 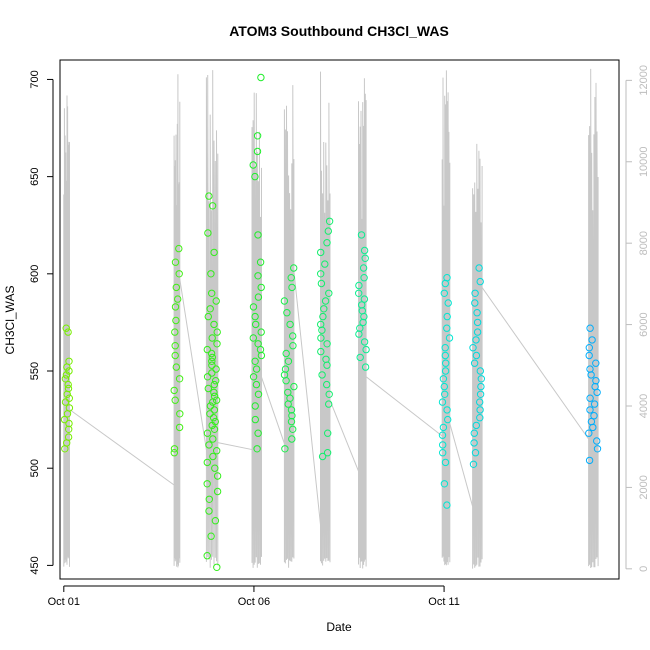 What do you see at coordinates (444, 602) in the screenshot?
I see `x-tick-label: Oct 11` at bounding box center [444, 602].